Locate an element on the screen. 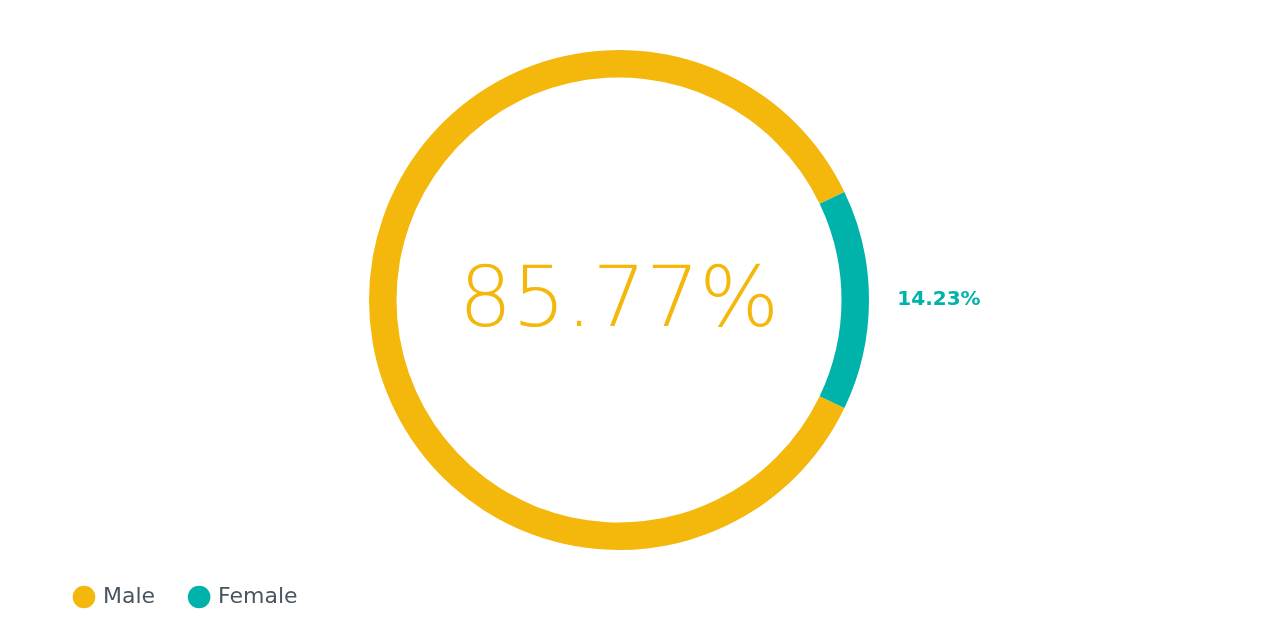 Image resolution: width=1280 pixels, height=640 pixels. data-label: 14.23% is located at coordinates (939, 298).